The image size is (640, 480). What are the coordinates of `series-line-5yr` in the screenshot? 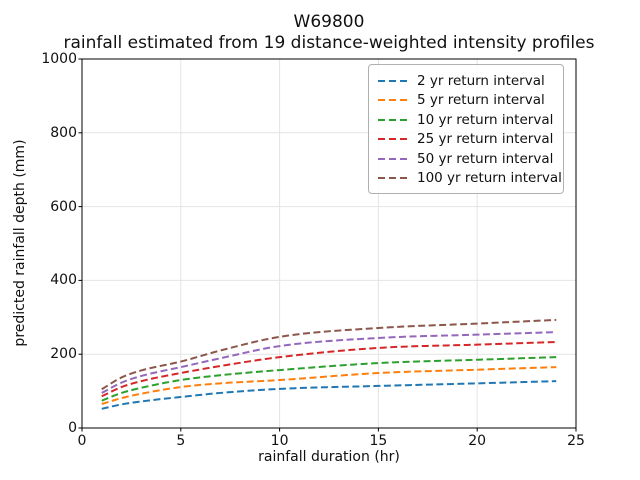 It's located at (329, 385).